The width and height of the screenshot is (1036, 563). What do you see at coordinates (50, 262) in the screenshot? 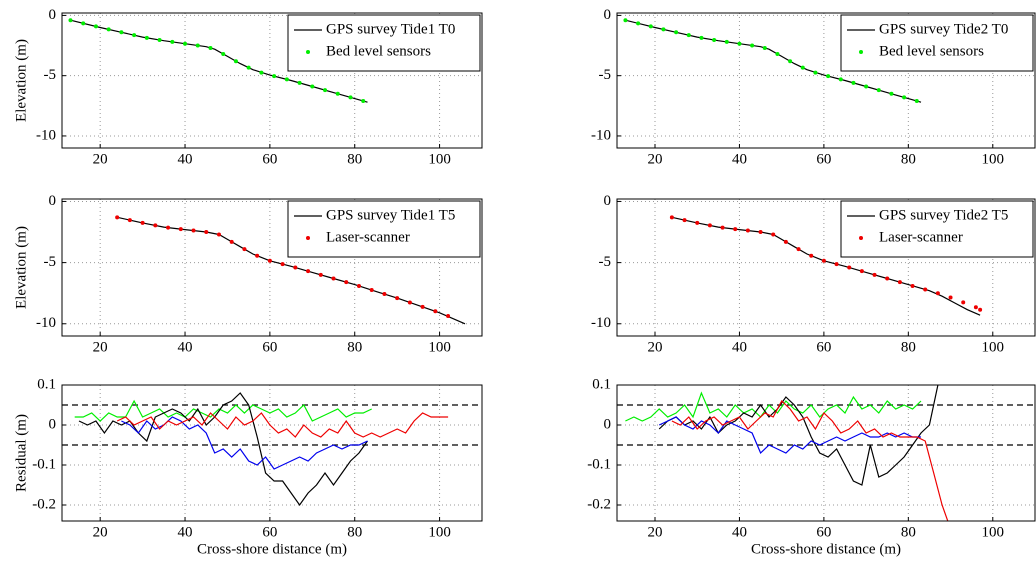
I see `y-tick-label: -5` at bounding box center [50, 262].